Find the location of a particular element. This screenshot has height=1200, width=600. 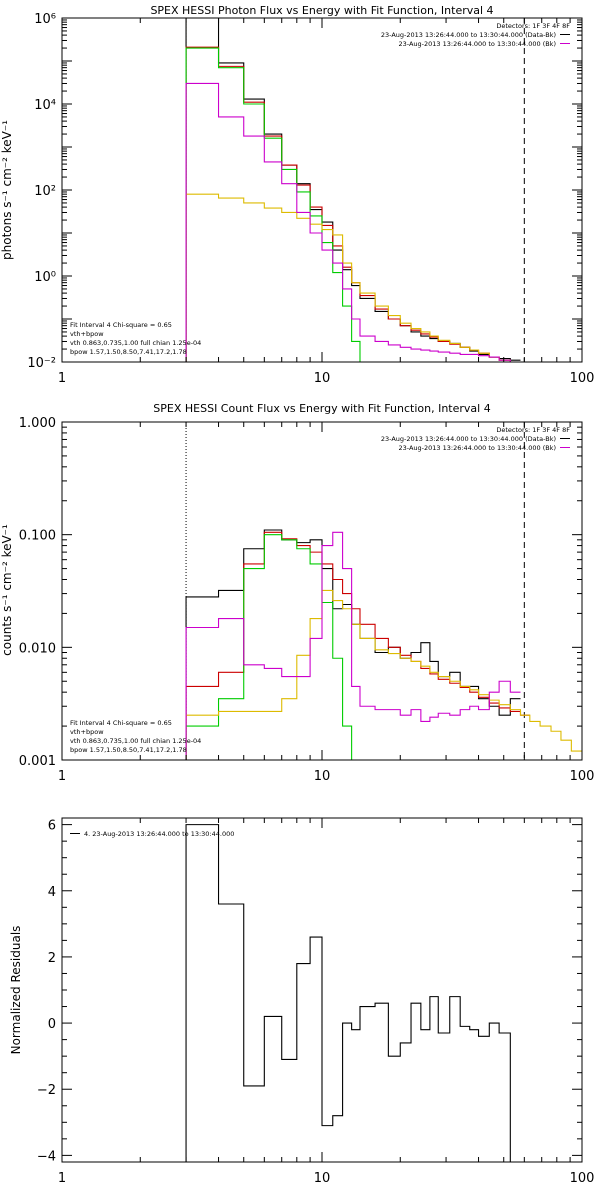

y-tick-label: 2 is located at coordinates (52, 958).